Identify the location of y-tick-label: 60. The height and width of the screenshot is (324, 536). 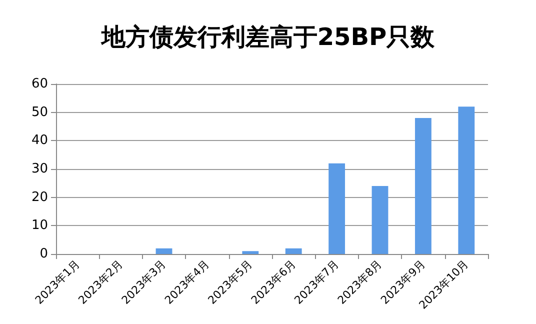
(39, 84).